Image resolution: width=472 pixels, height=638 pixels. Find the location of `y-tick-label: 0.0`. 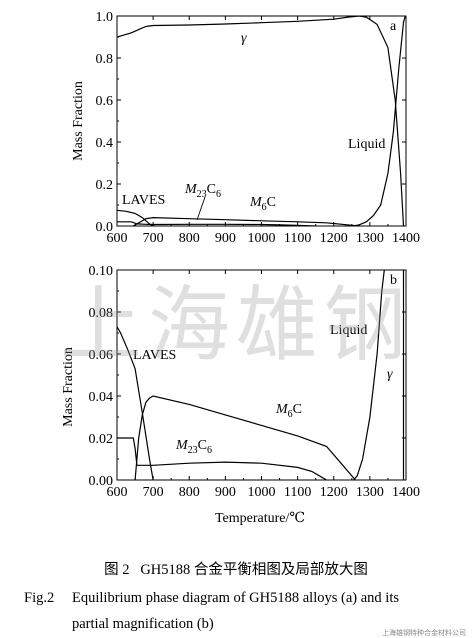

y-tick-label: 0.0 is located at coordinates (105, 227).